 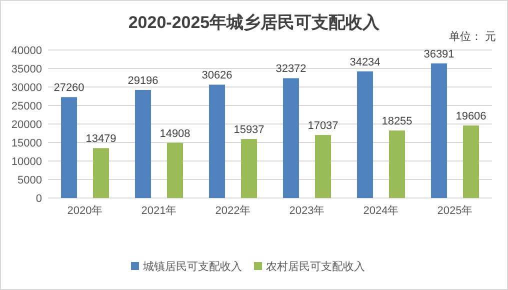 What do you see at coordinates (397, 121) in the screenshot?
I see `data-label: 18255` at bounding box center [397, 121].